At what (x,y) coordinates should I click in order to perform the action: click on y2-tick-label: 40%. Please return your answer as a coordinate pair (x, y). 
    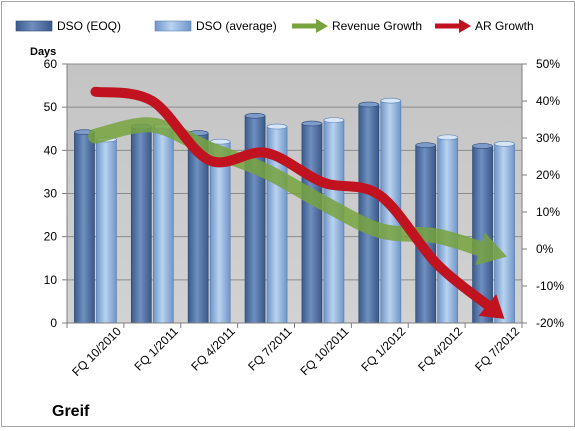
    Looking at the image, I should click on (548, 101).